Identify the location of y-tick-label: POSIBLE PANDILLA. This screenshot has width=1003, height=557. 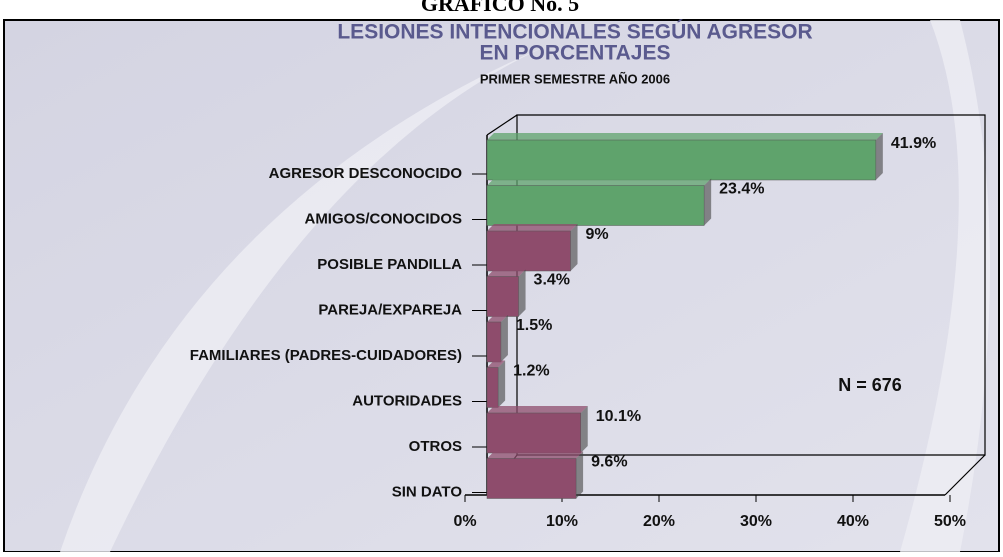
(389, 264).